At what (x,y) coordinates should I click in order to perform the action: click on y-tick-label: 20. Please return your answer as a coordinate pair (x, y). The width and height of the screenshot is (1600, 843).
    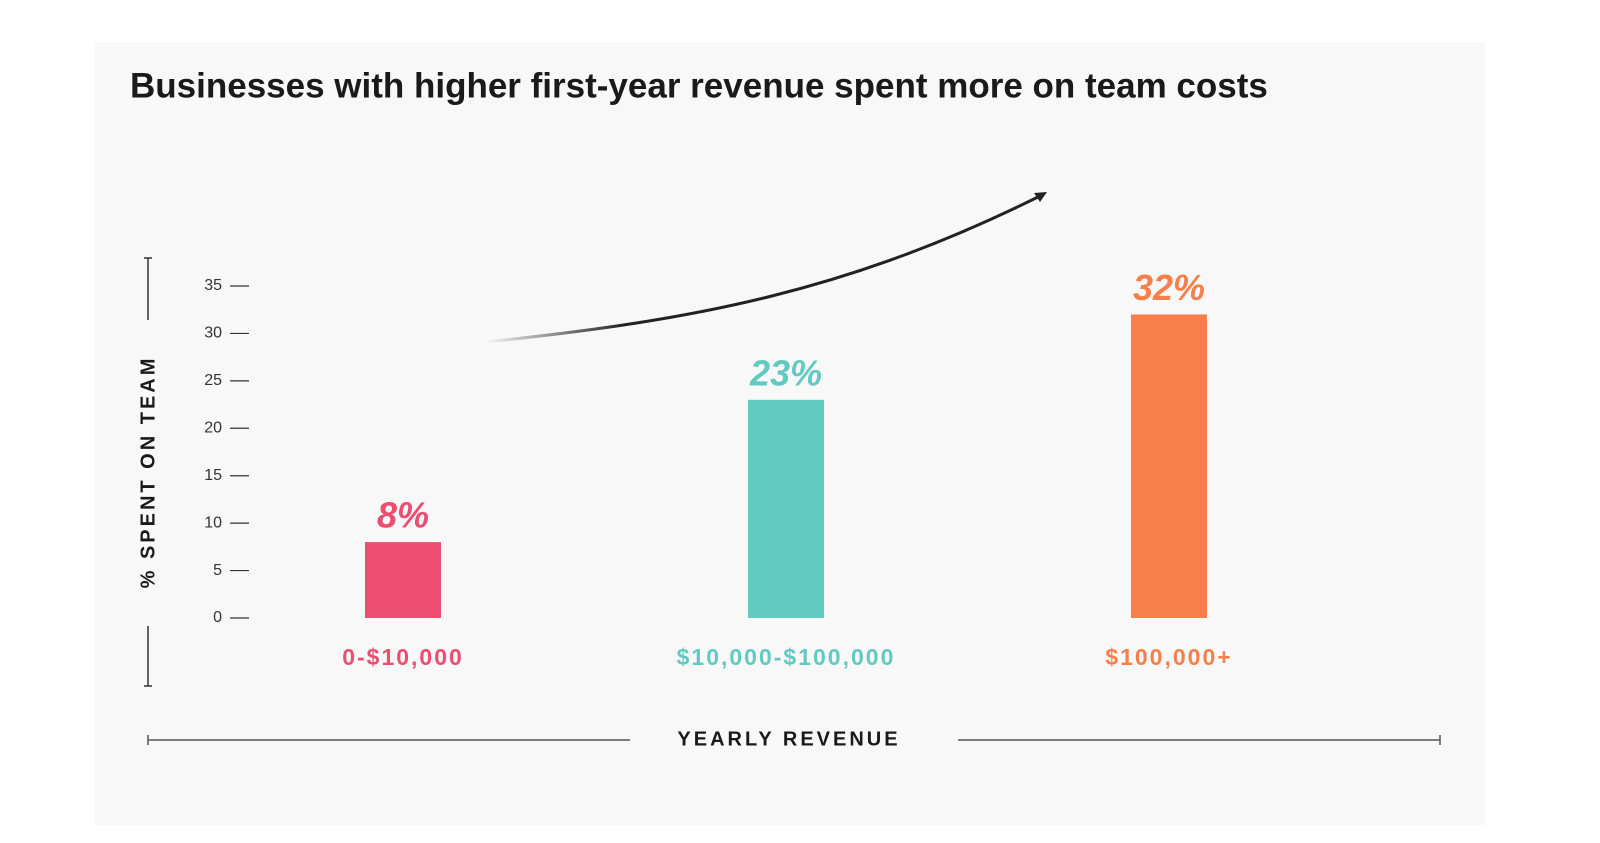
    Looking at the image, I should click on (213, 428).